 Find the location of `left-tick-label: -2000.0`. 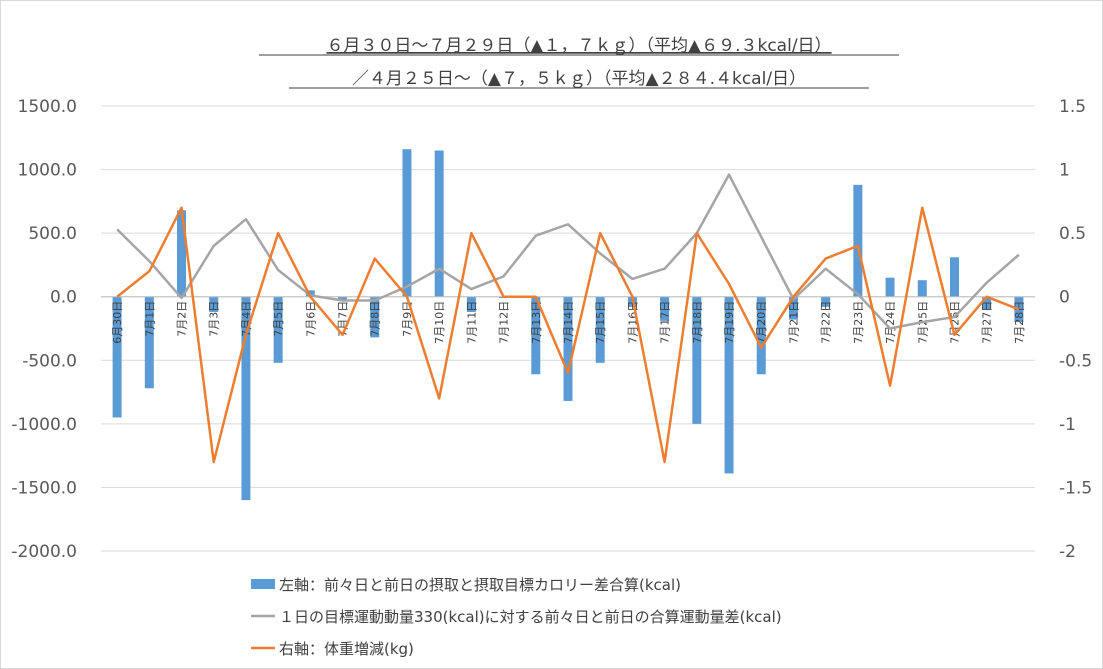

left-tick-label: -2000.0 is located at coordinates (44, 552).